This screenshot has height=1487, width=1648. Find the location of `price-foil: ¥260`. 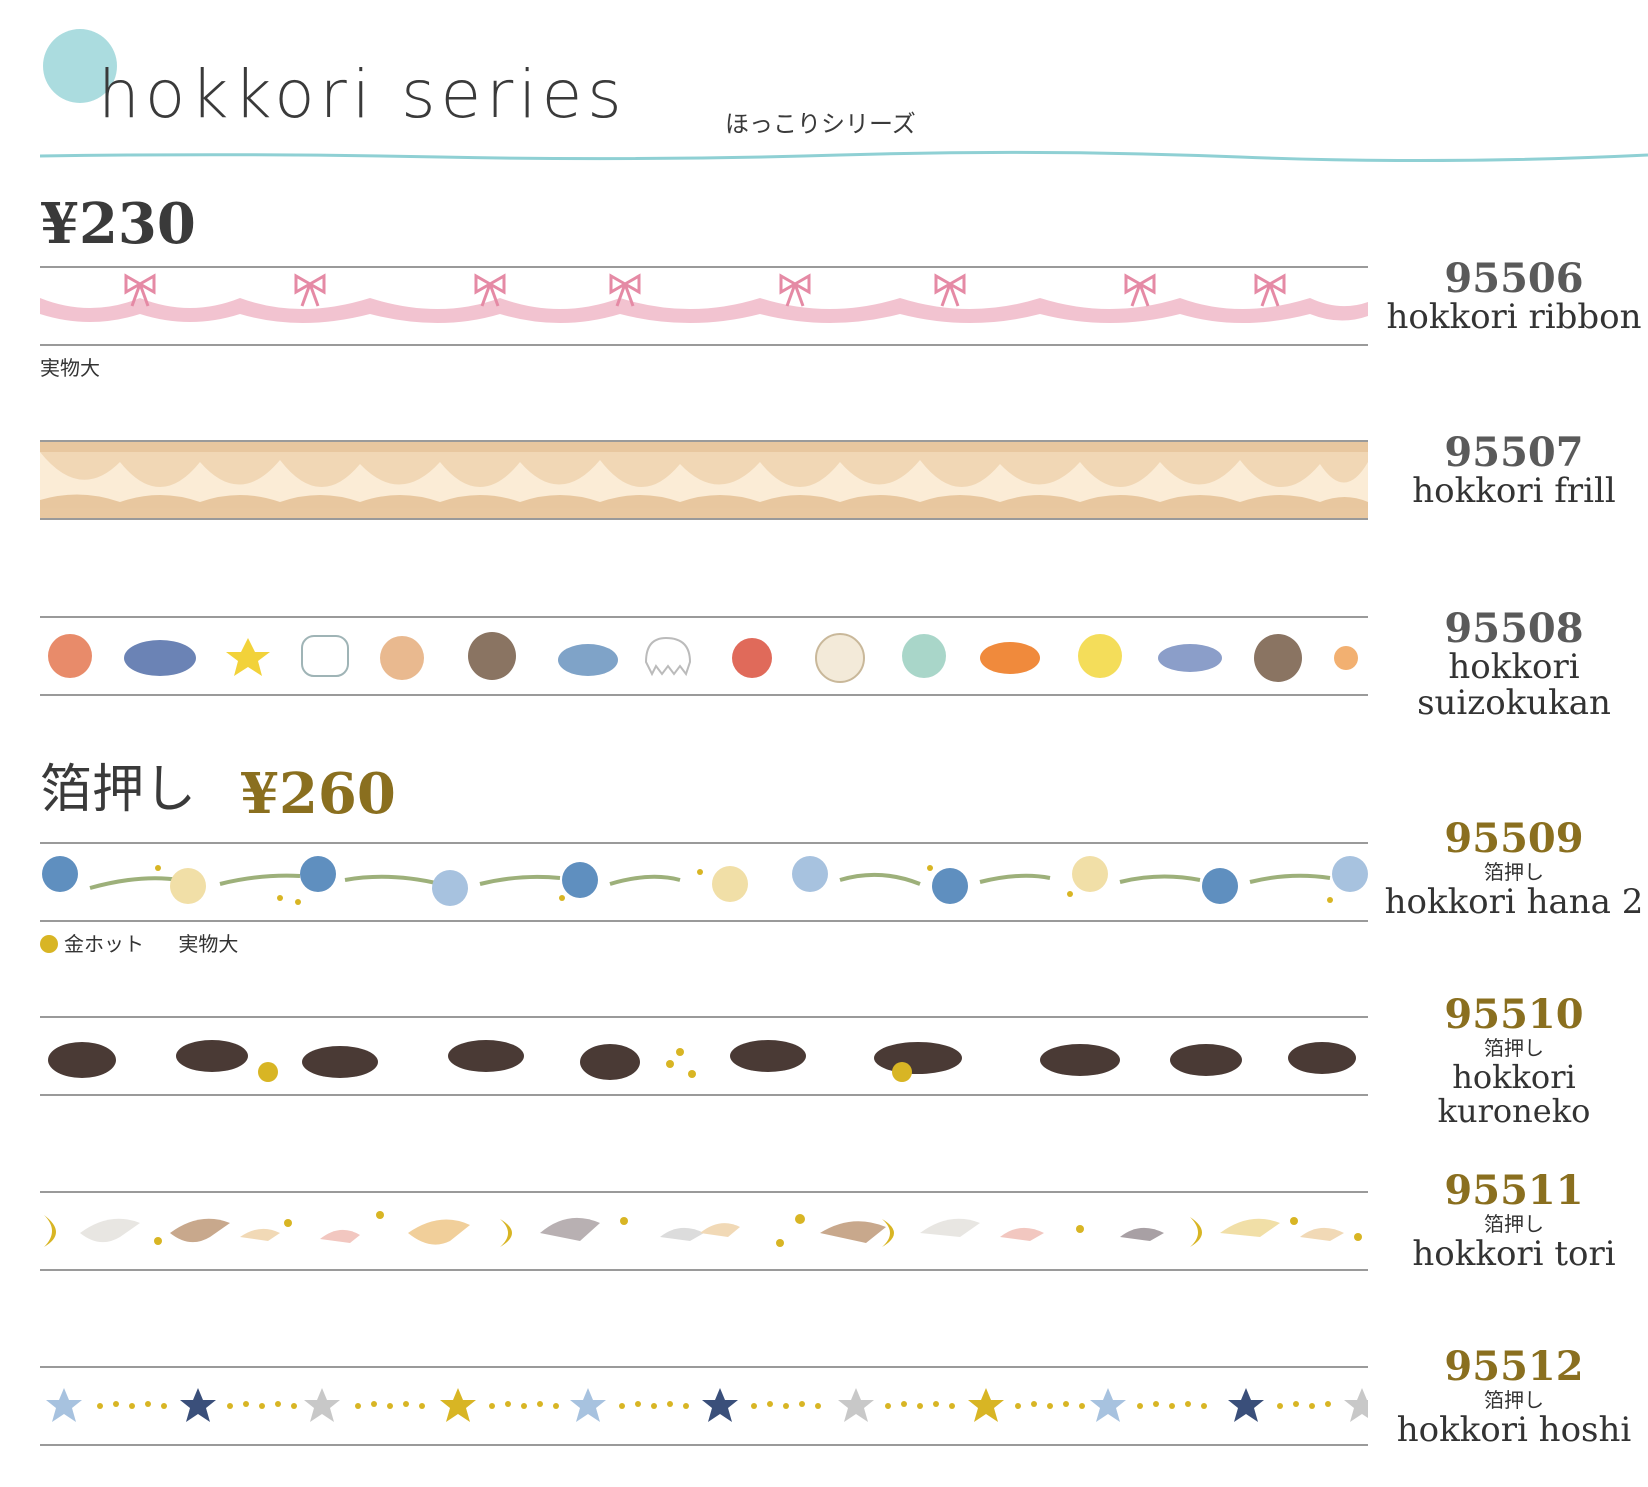

price-foil: ¥260 is located at coordinates (318, 794).